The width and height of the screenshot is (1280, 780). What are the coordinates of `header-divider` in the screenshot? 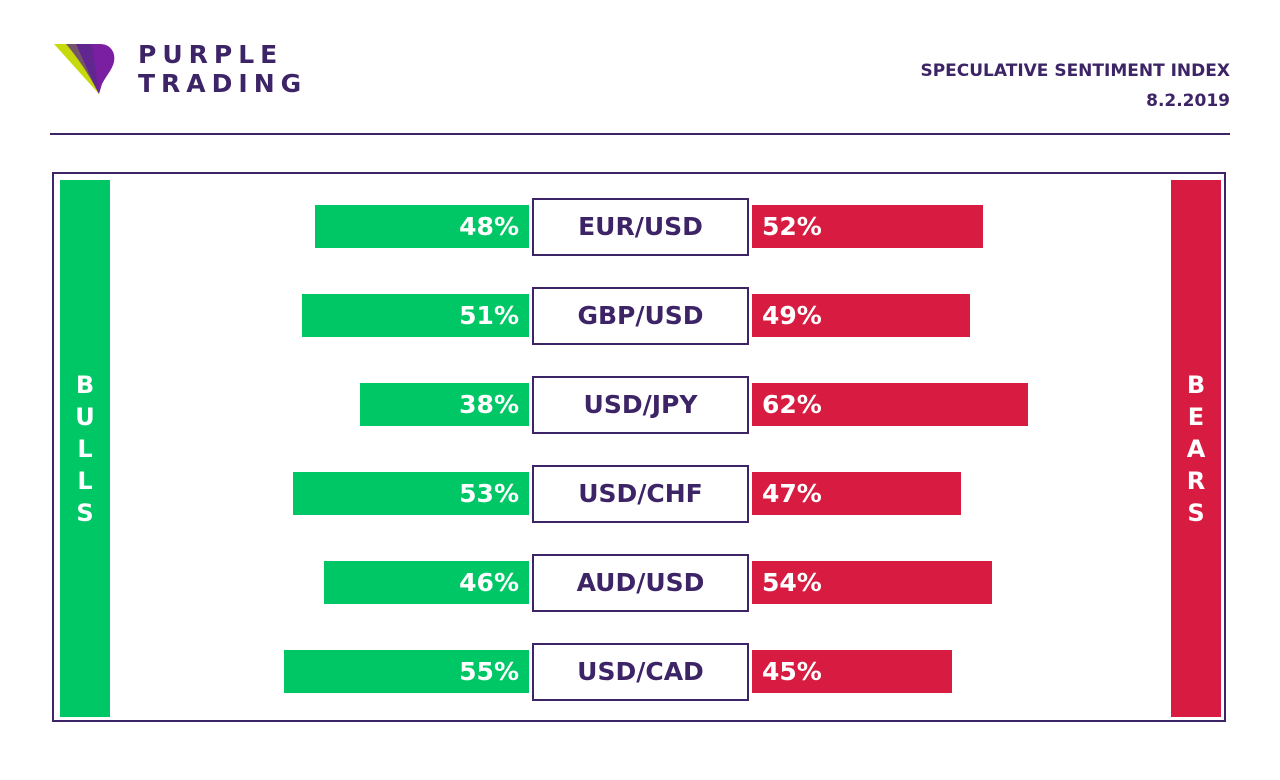 It's located at (640, 134).